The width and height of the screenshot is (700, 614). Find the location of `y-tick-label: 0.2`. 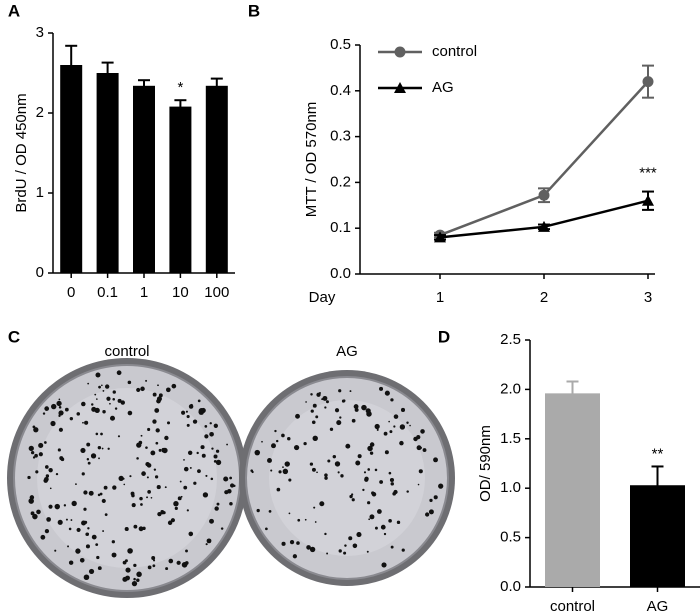

y-tick-label: 0.2 is located at coordinates (340, 181).